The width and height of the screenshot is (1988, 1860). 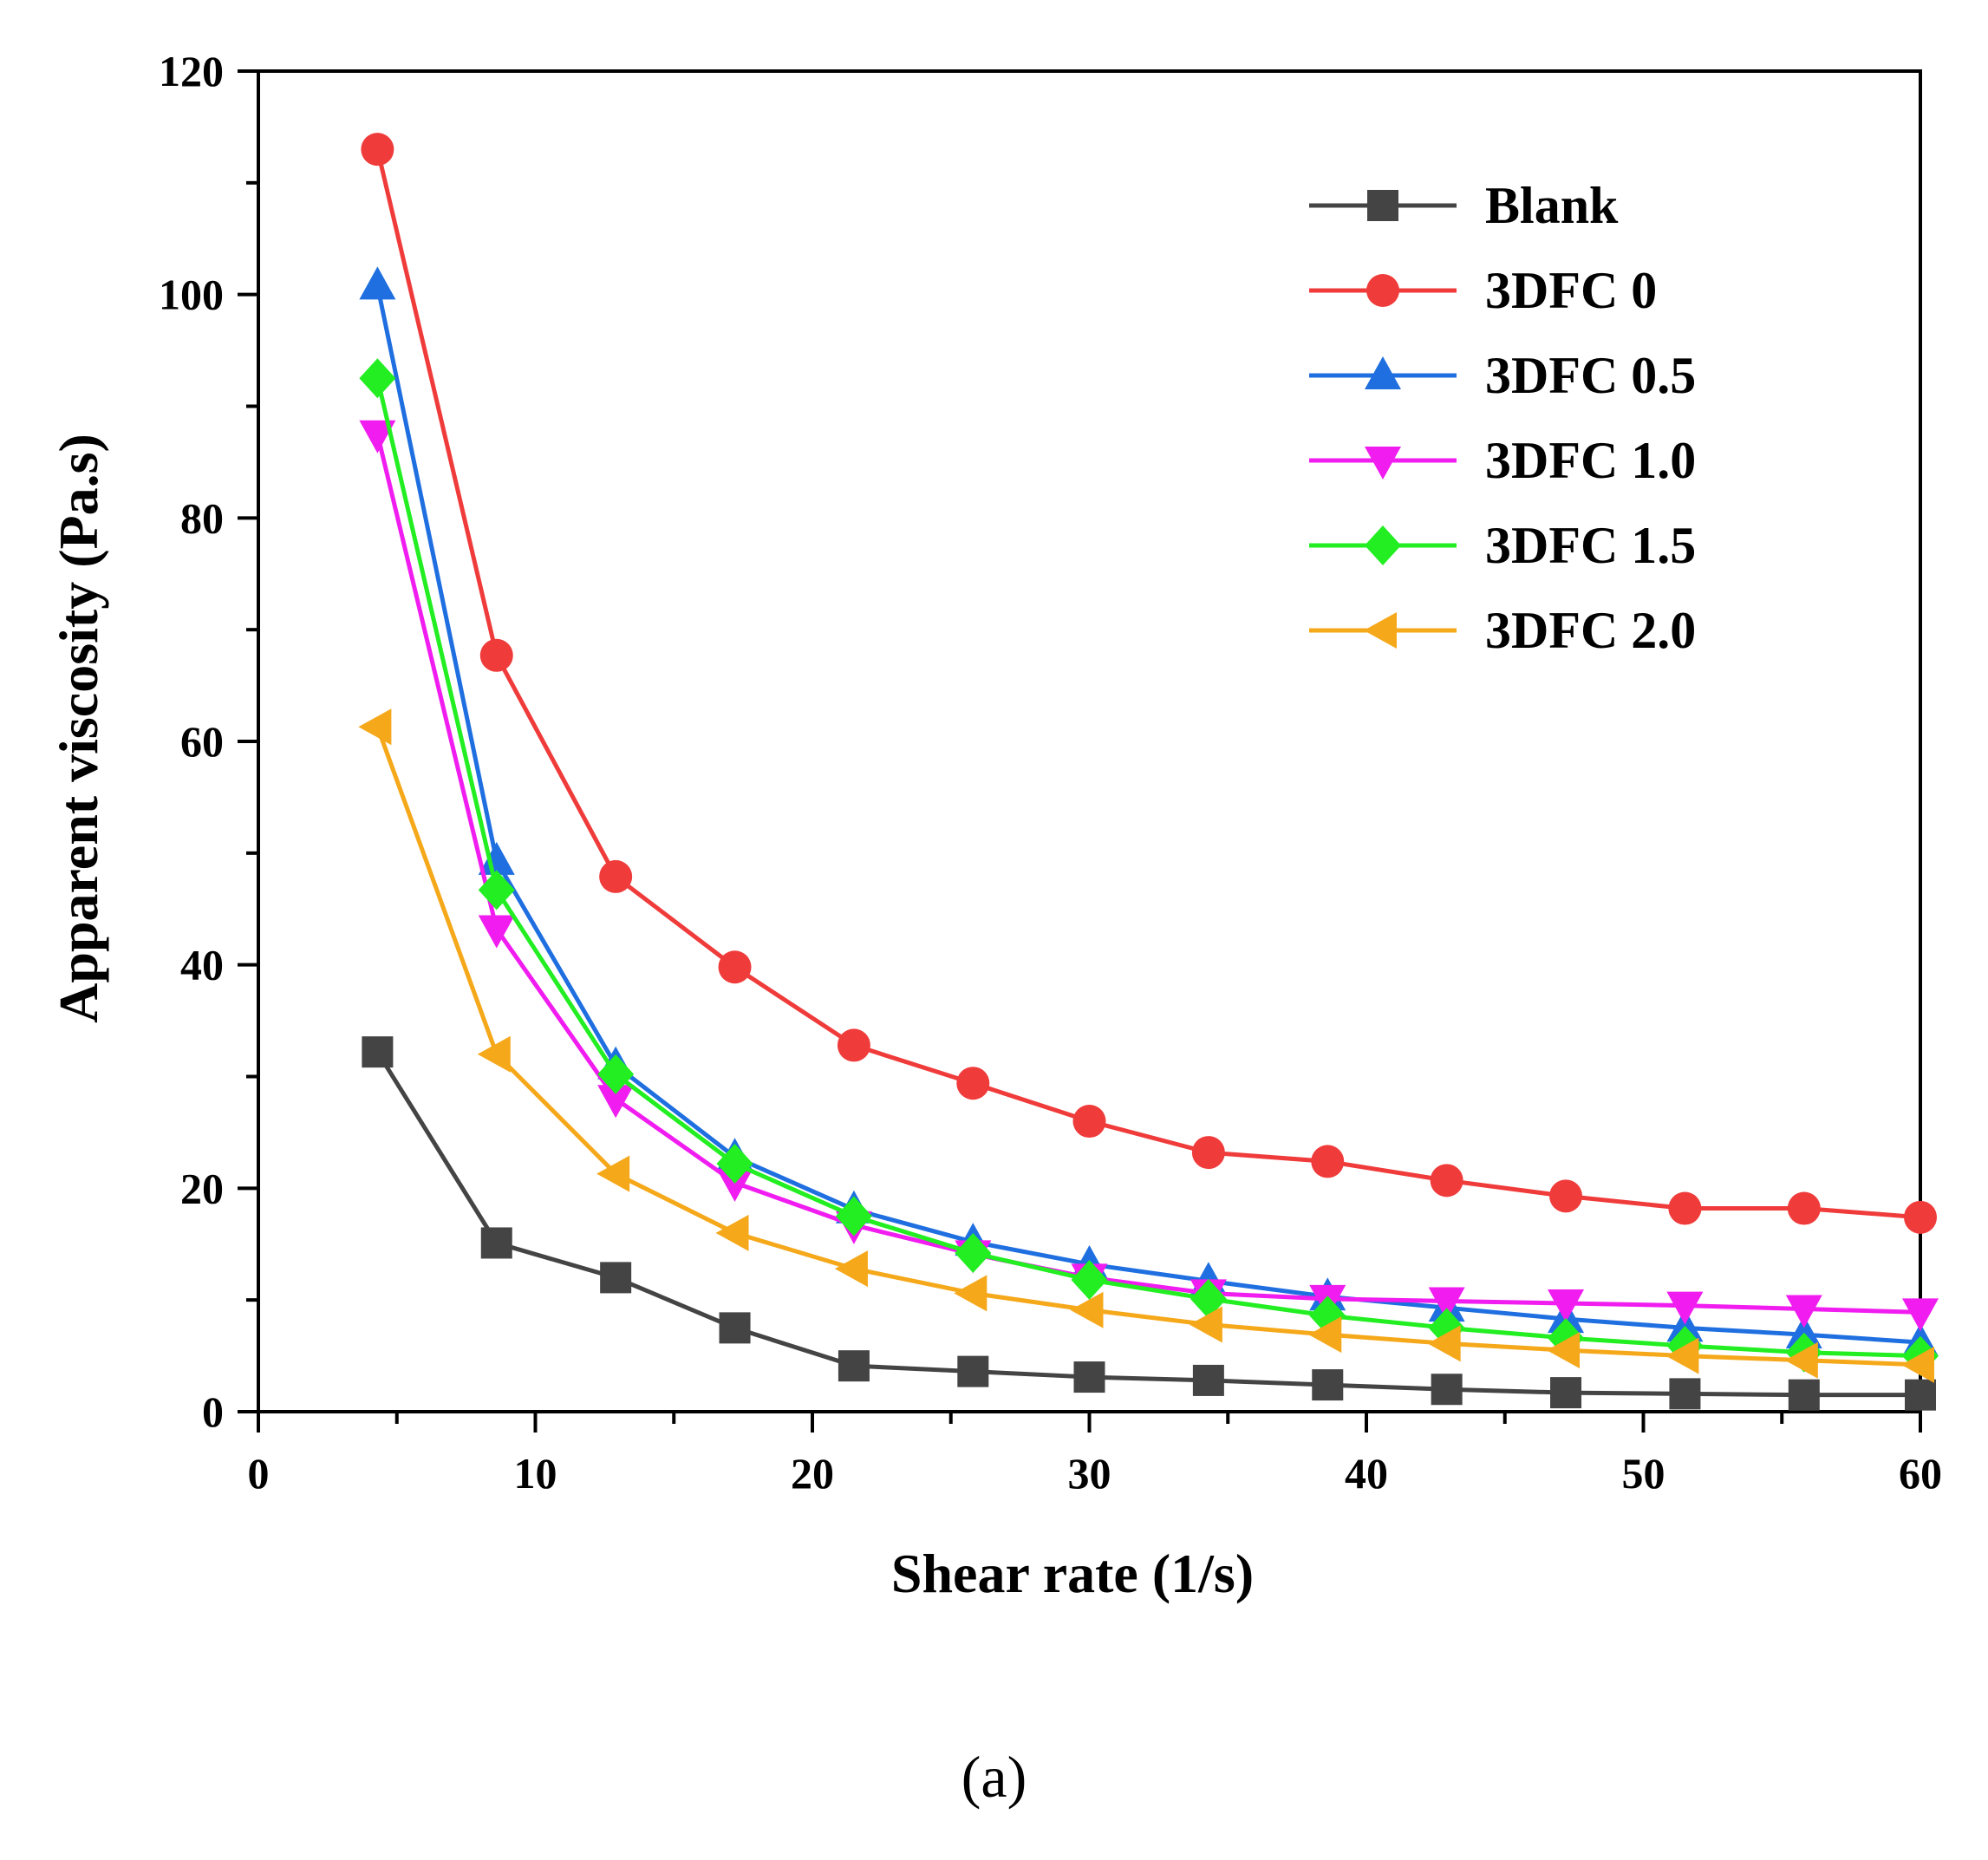 What do you see at coordinates (213, 1411) in the screenshot?
I see `y-tick-label: 0` at bounding box center [213, 1411].